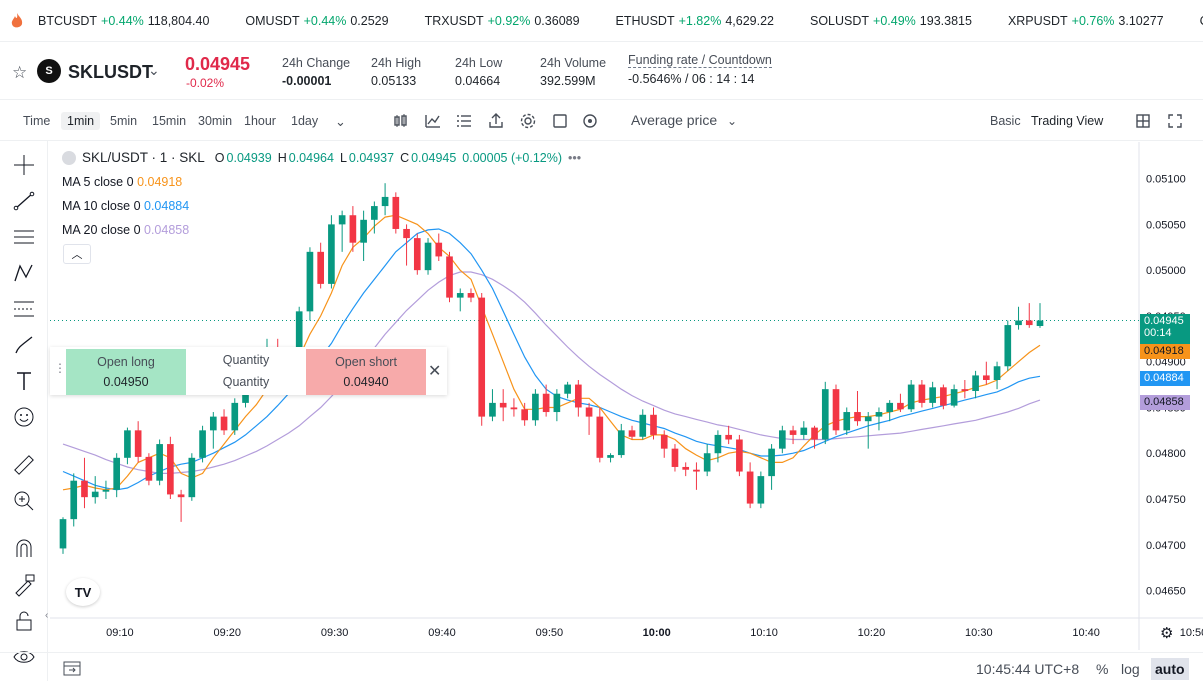  Describe the element at coordinates (126, 382) in the screenshot. I see `open-long-price: 0.04950` at that location.